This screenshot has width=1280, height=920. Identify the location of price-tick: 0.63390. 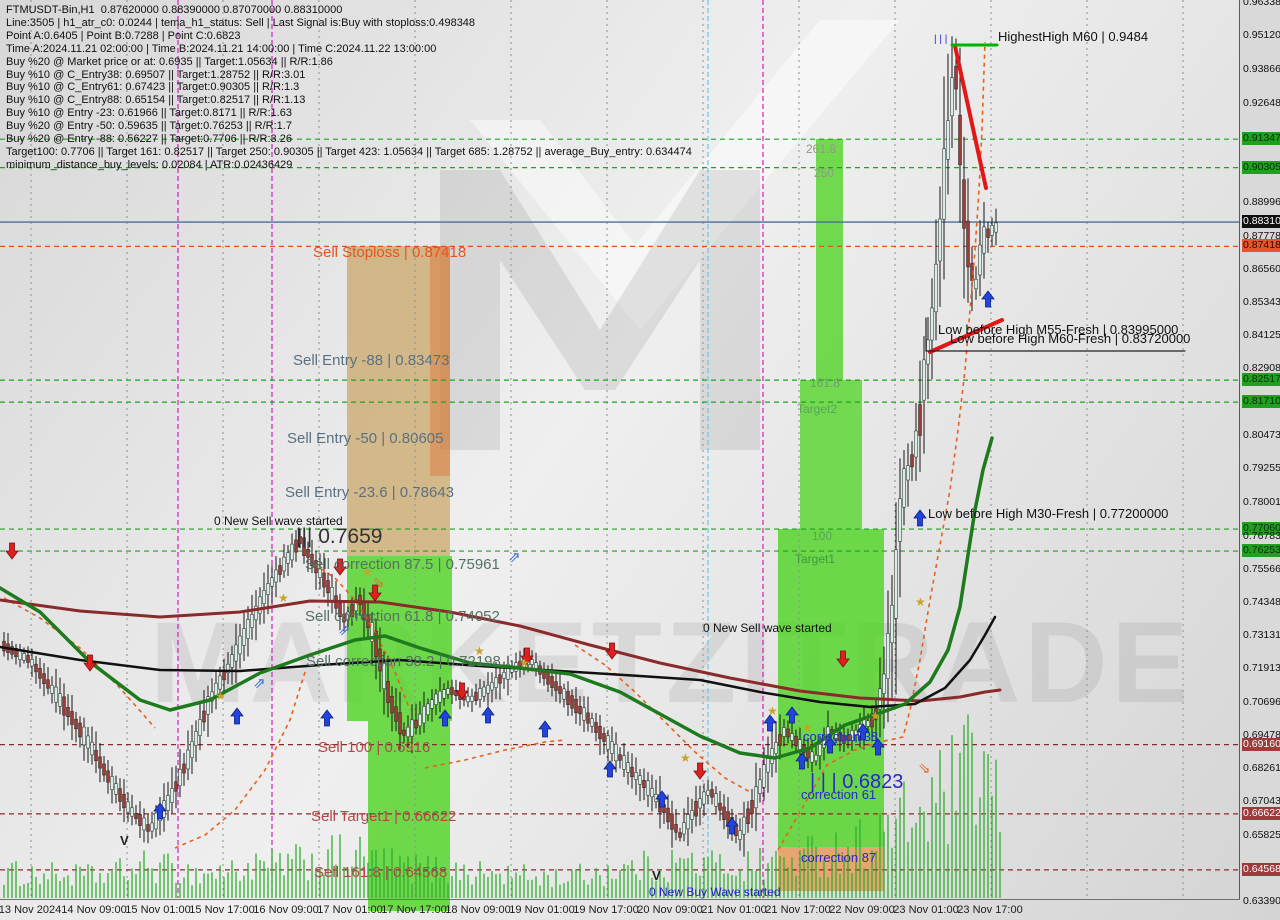
(1261, 901).